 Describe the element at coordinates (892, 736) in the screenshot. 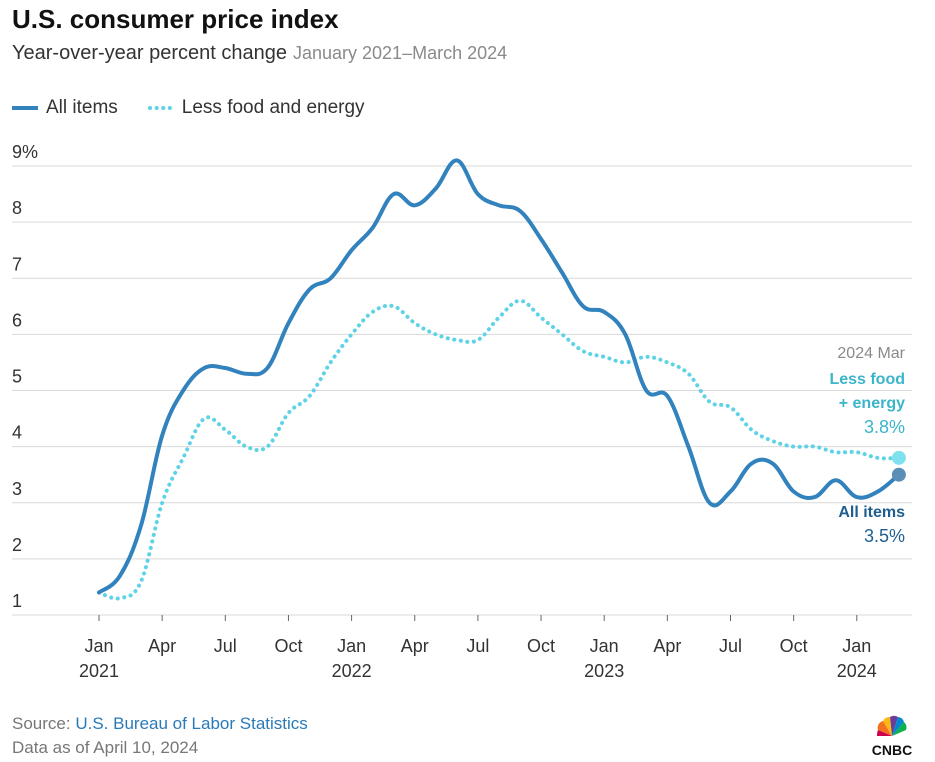

I see `cnbc-logo: CNBC` at that location.